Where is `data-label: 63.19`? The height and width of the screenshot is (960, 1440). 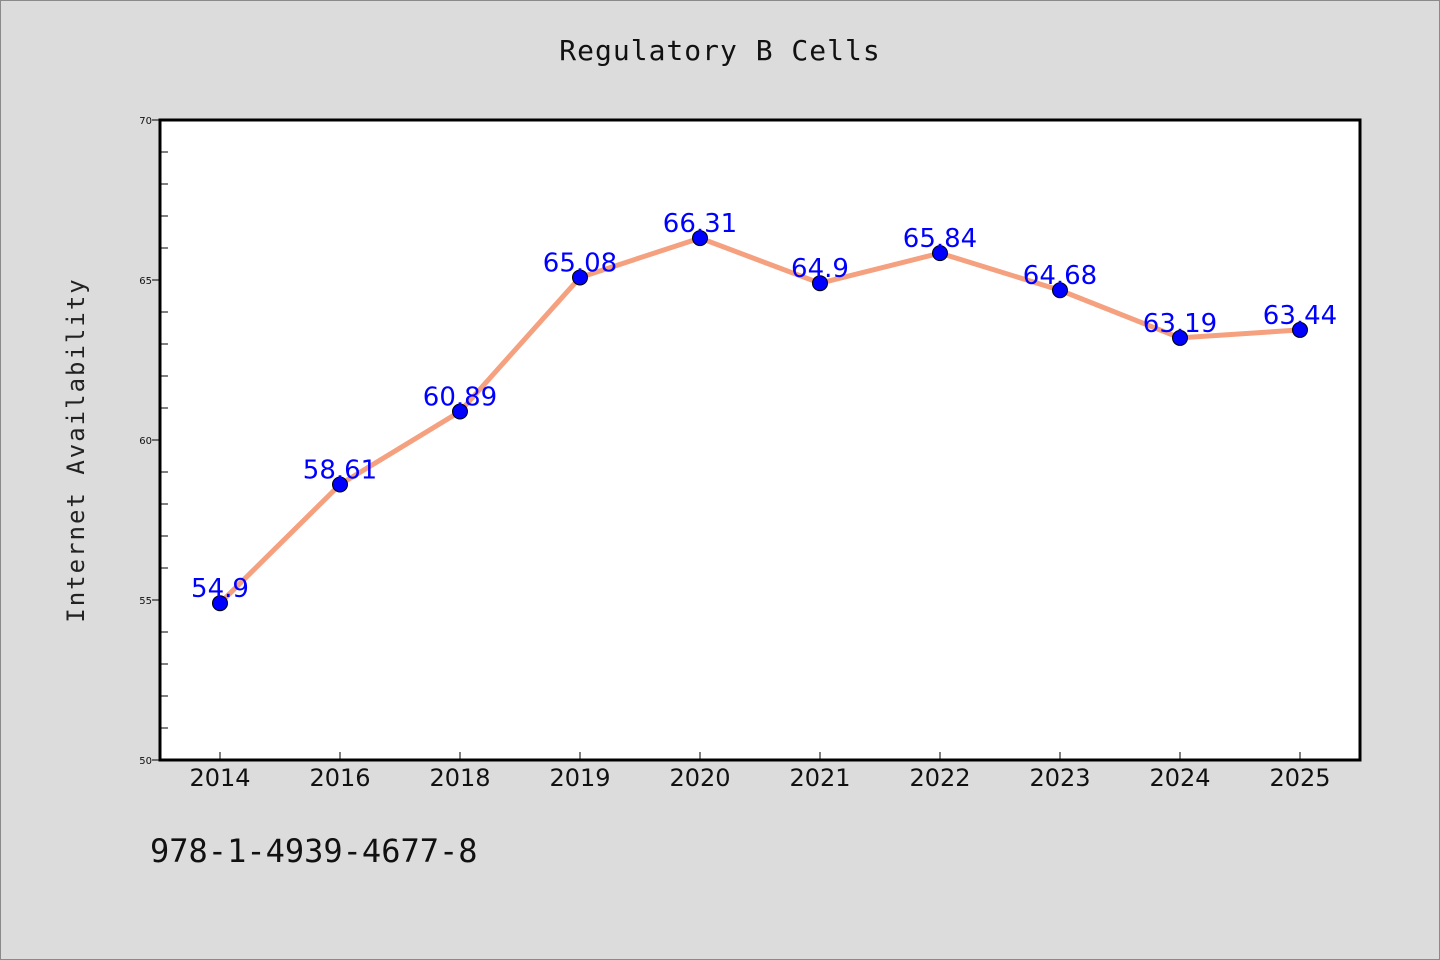 data-label: 63.19 is located at coordinates (1180, 324).